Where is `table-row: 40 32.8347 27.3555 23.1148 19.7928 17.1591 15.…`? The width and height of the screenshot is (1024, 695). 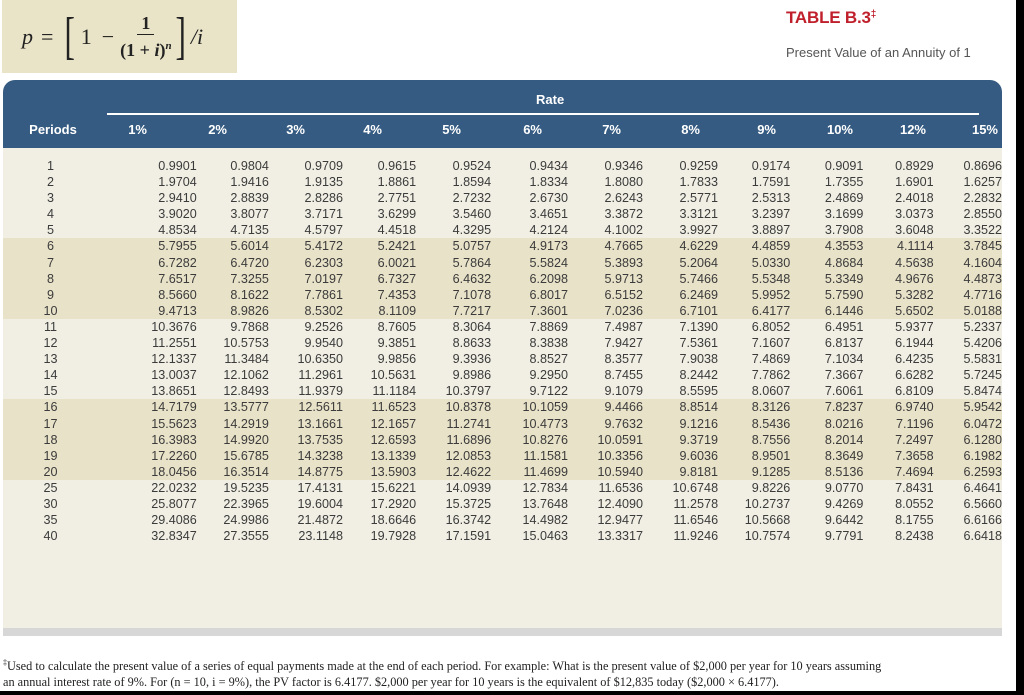 table-row: 40 32.8347 27.3555 23.1148 19.7928 17.1591 15.… is located at coordinates (502, 536).